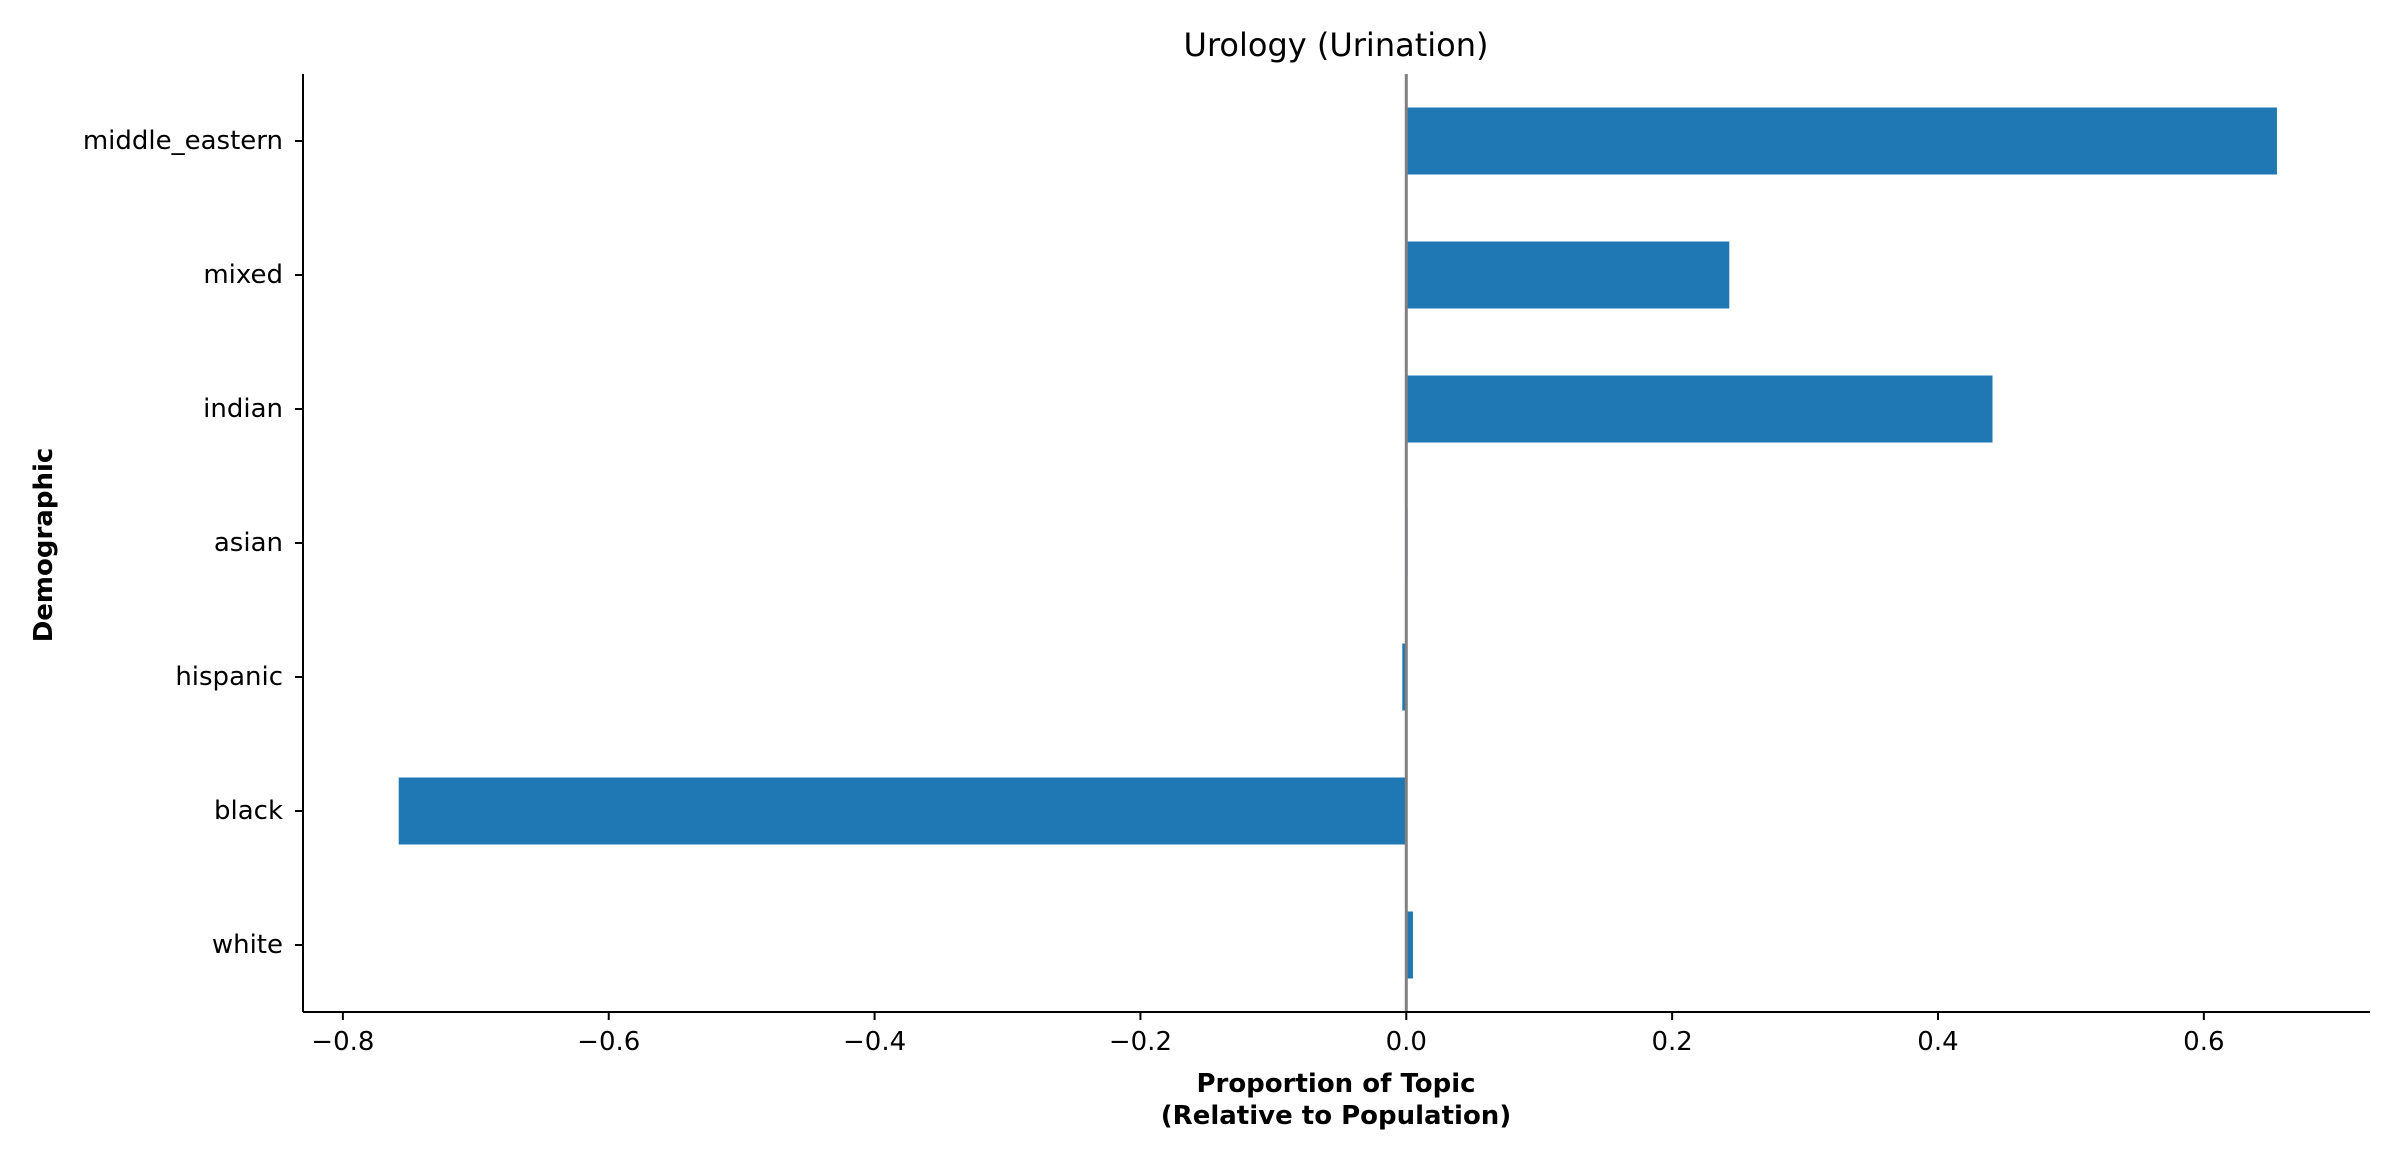 This screenshot has width=2400, height=1160. What do you see at coordinates (1409, 945) in the screenshot?
I see `bar-white` at bounding box center [1409, 945].